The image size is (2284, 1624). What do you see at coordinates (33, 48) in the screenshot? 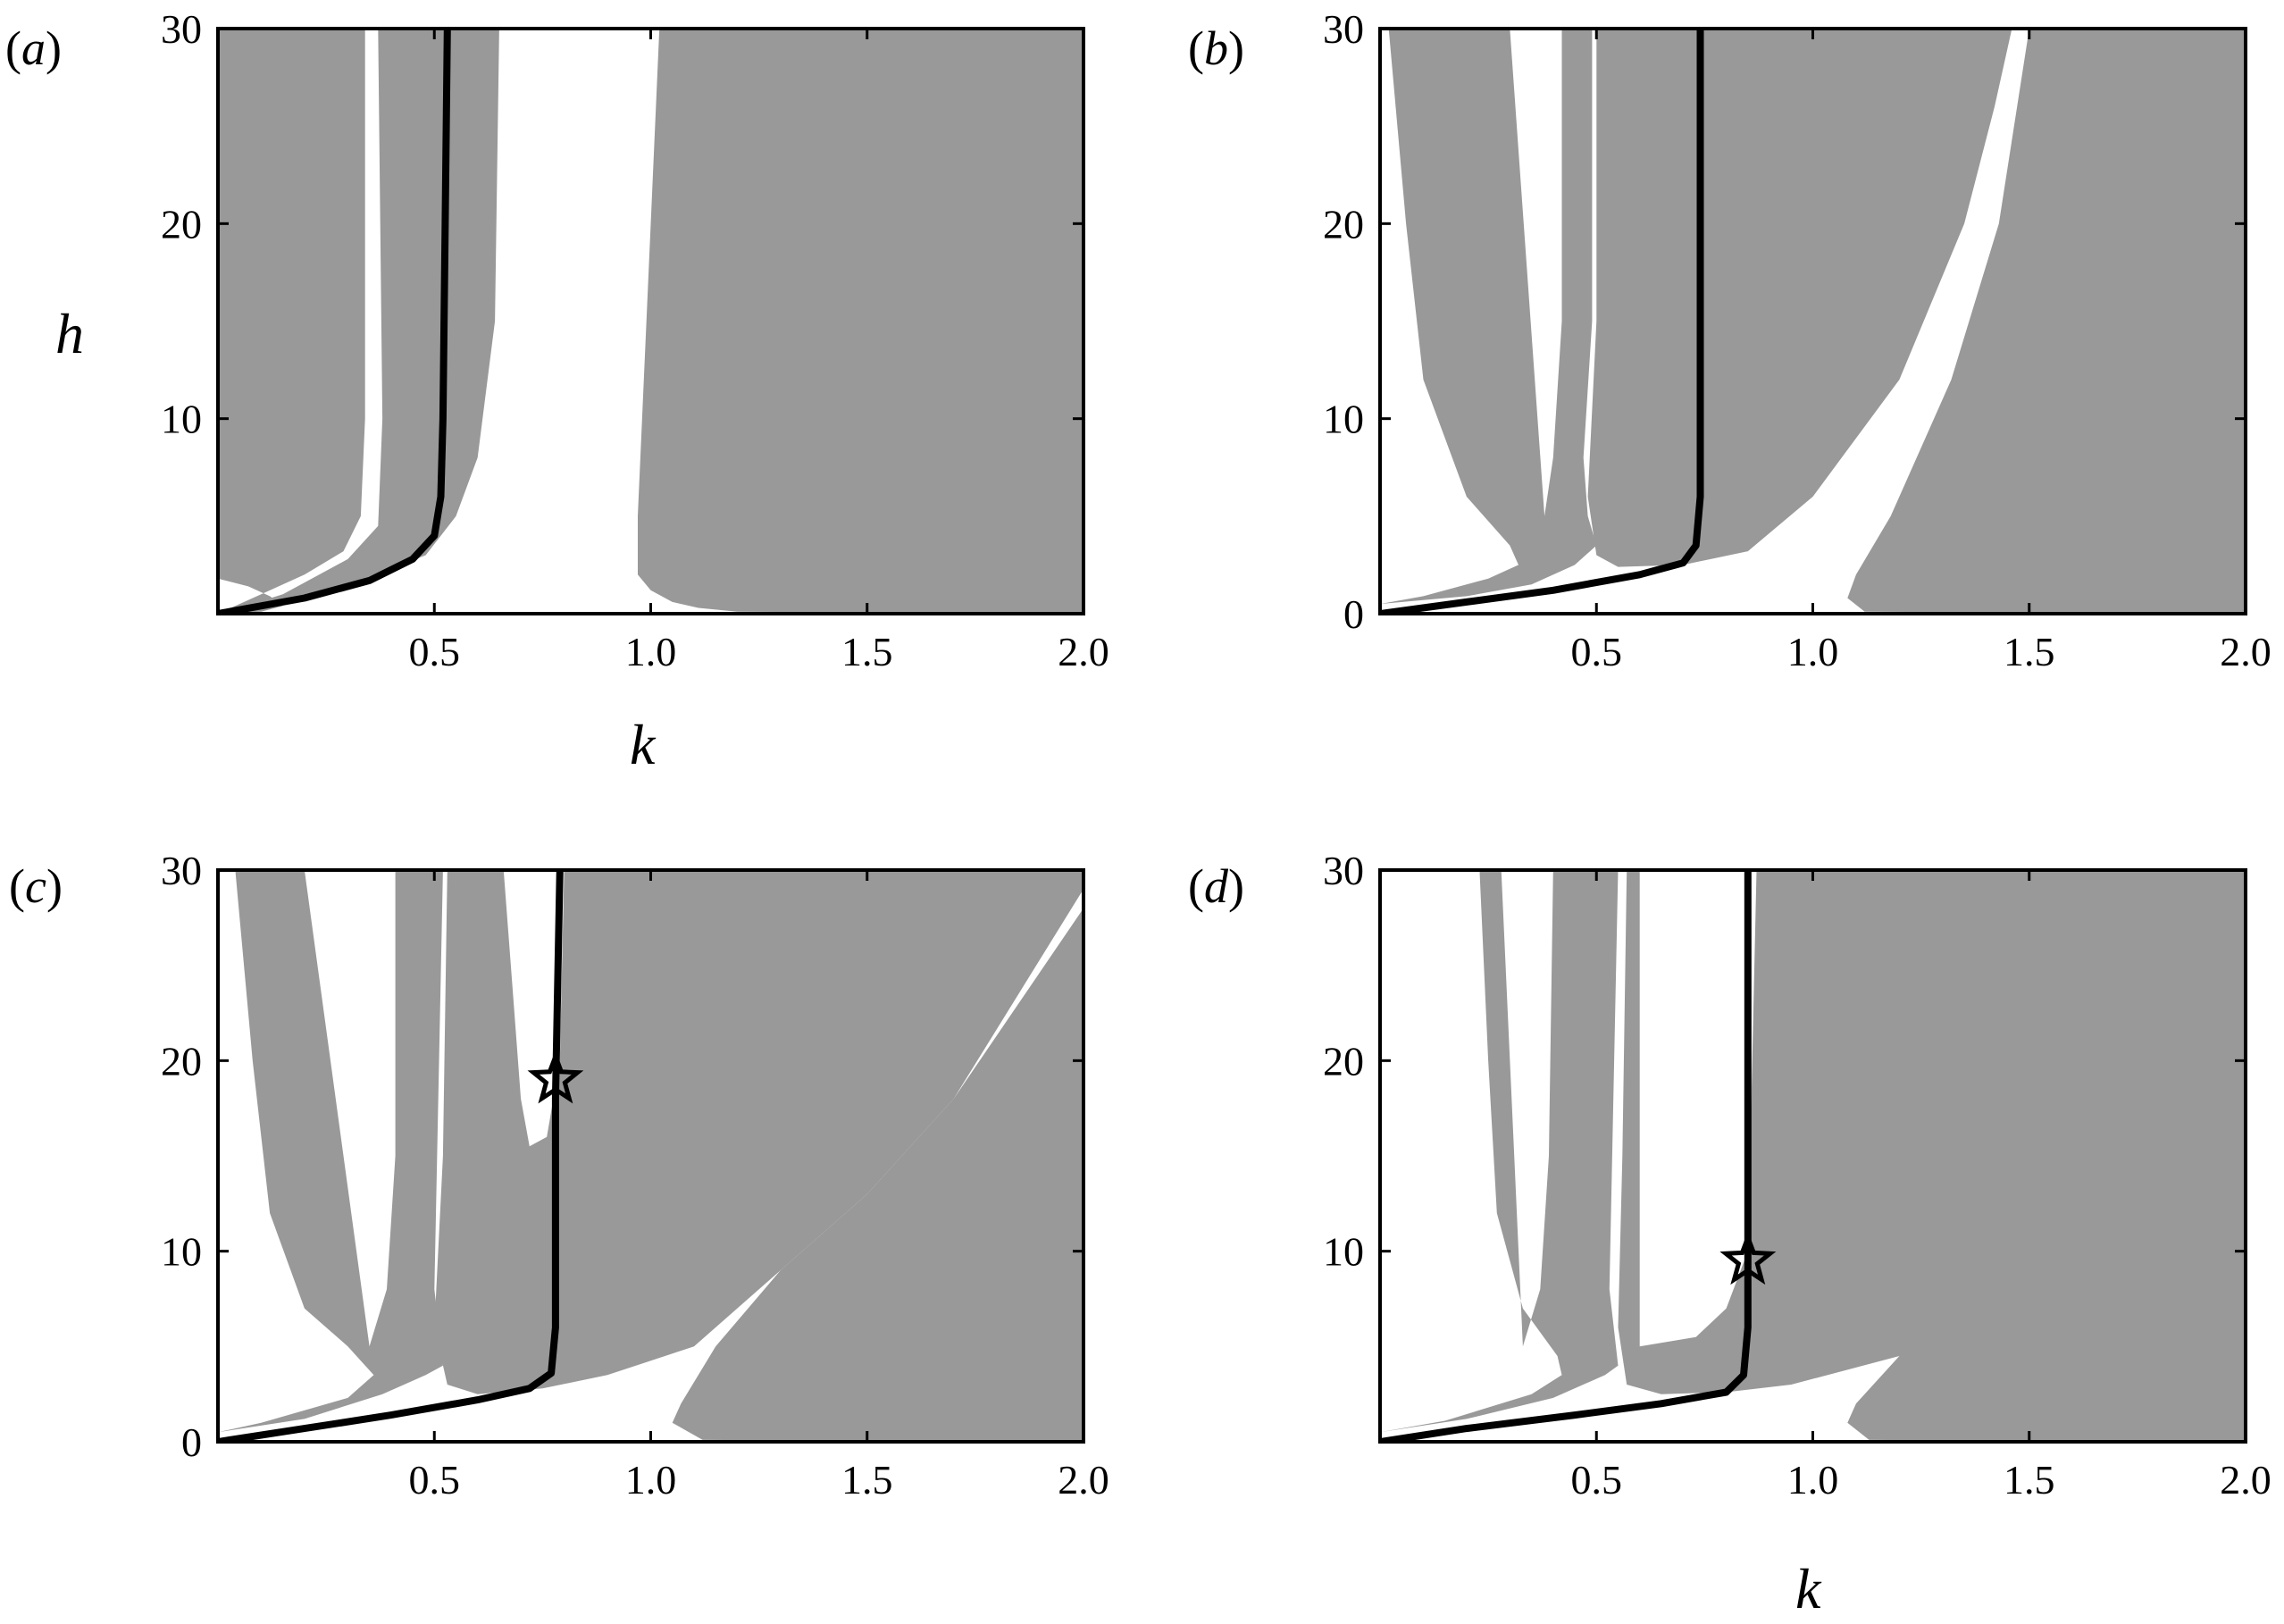
I see `panel-a-label: (a)` at bounding box center [33, 48].